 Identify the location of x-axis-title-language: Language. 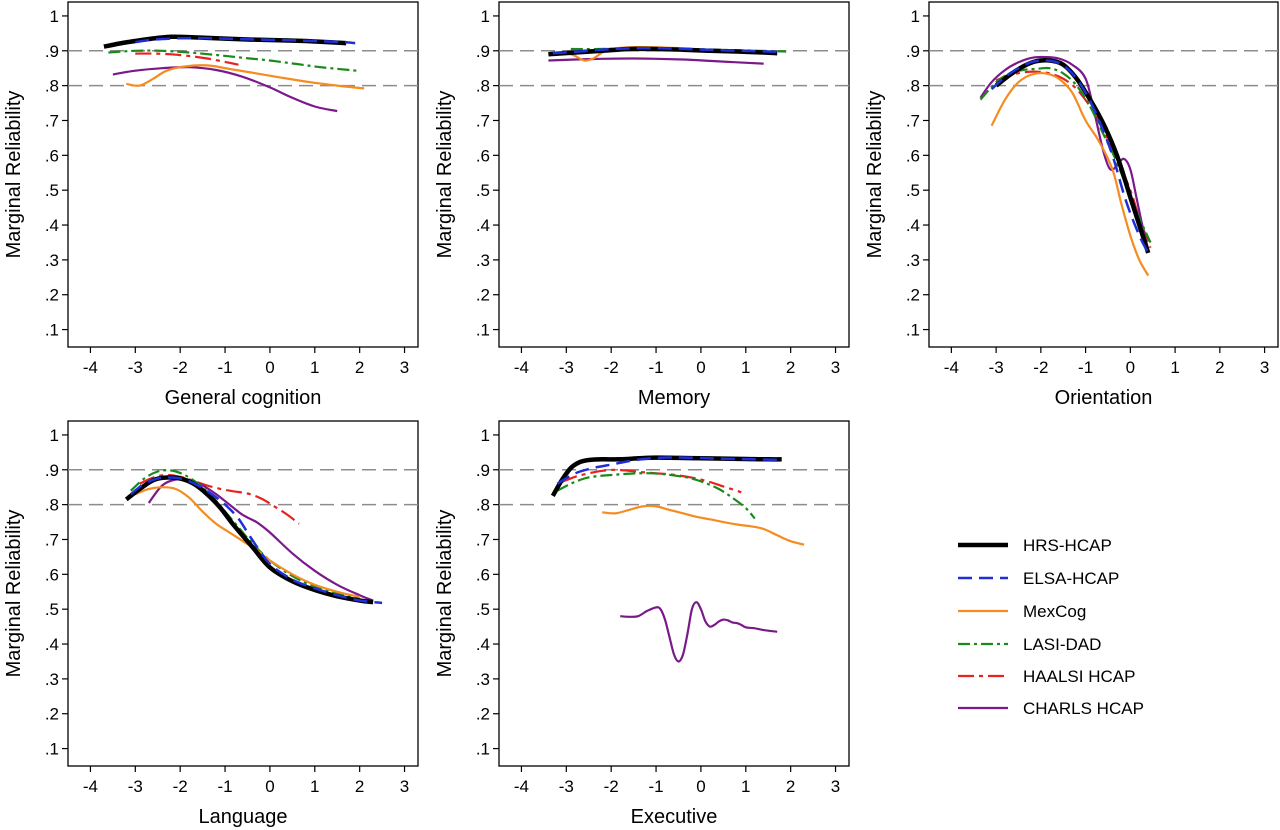
(243, 817).